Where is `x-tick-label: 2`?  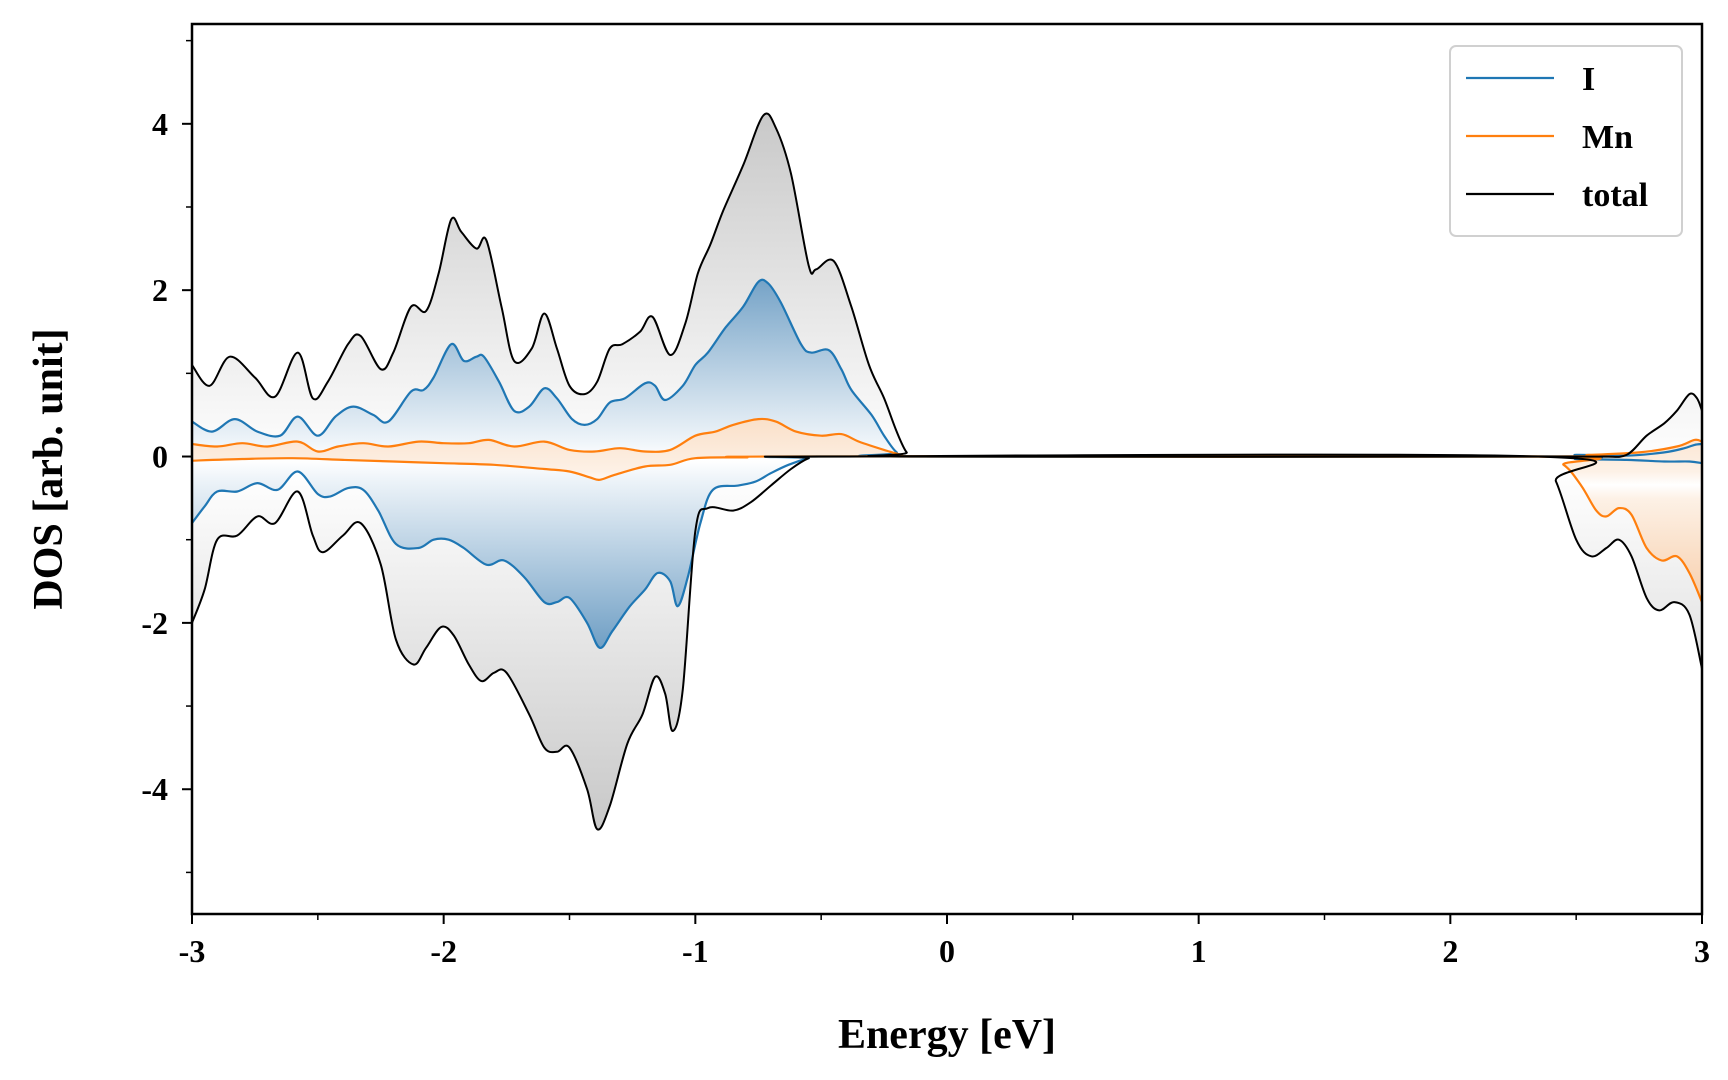
x-tick-label: 2 is located at coordinates (1450, 951).